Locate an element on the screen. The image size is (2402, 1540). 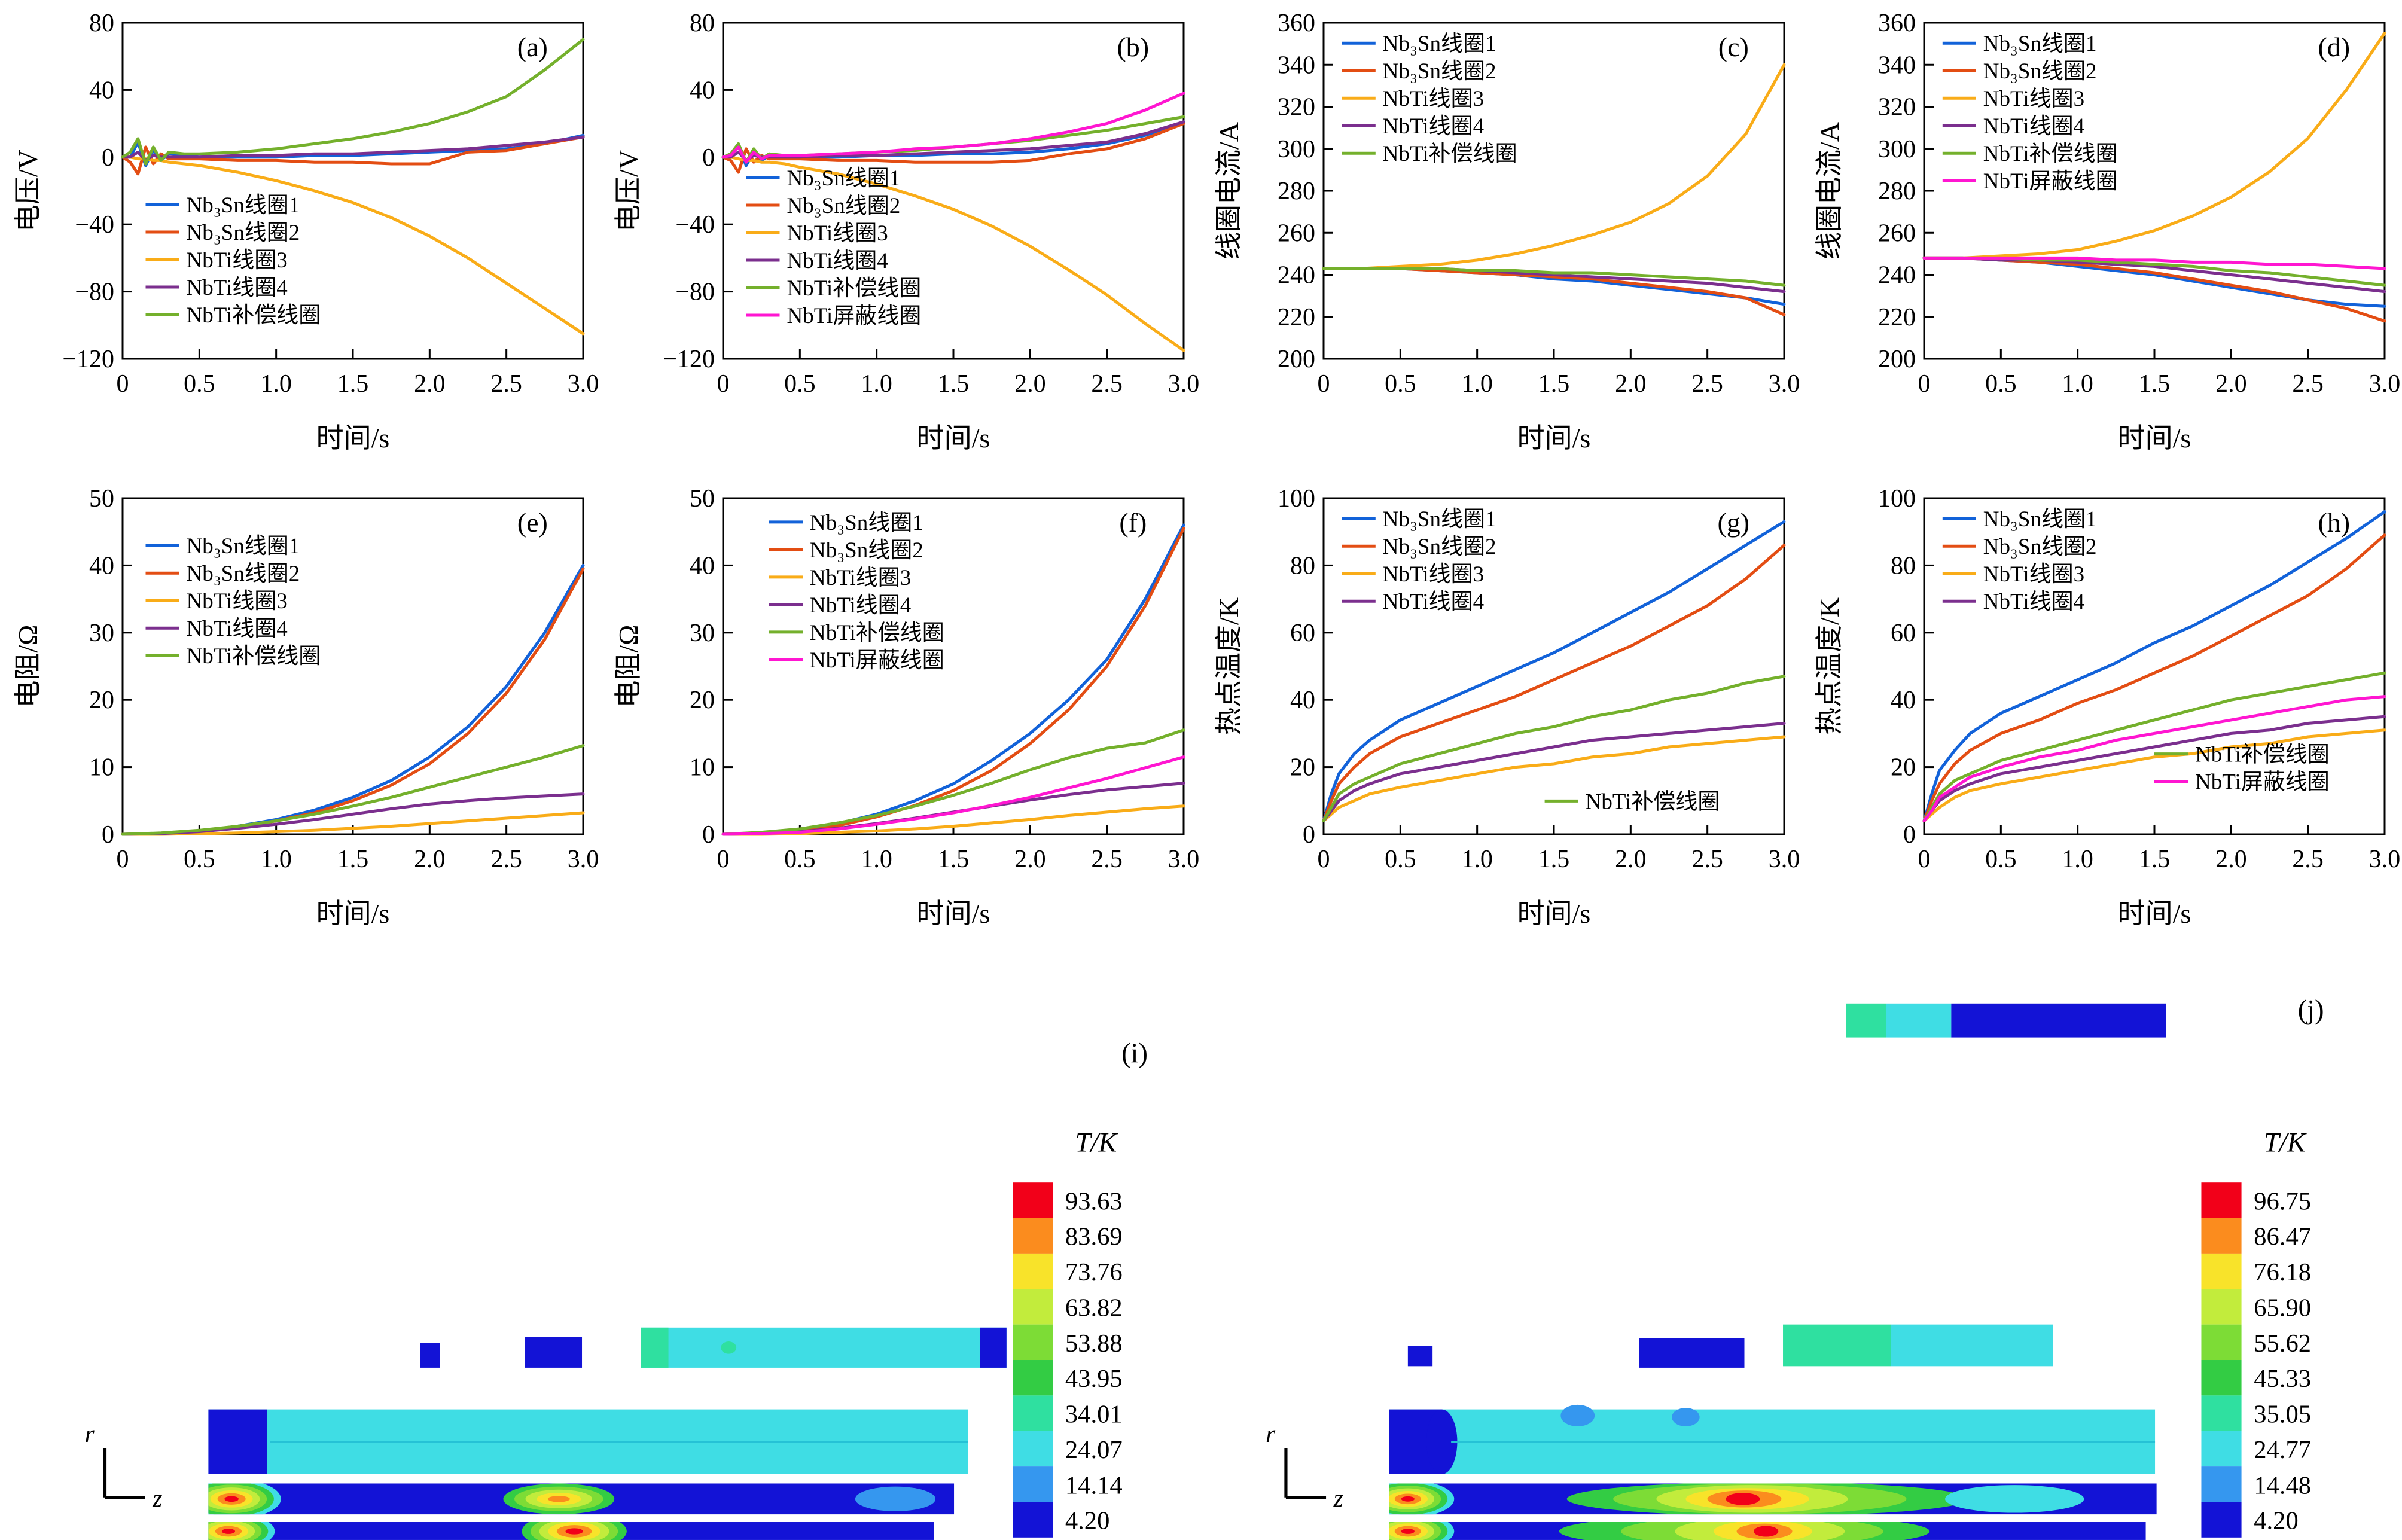
y-axis-label: 电压/V is located at coordinates (28, 191).